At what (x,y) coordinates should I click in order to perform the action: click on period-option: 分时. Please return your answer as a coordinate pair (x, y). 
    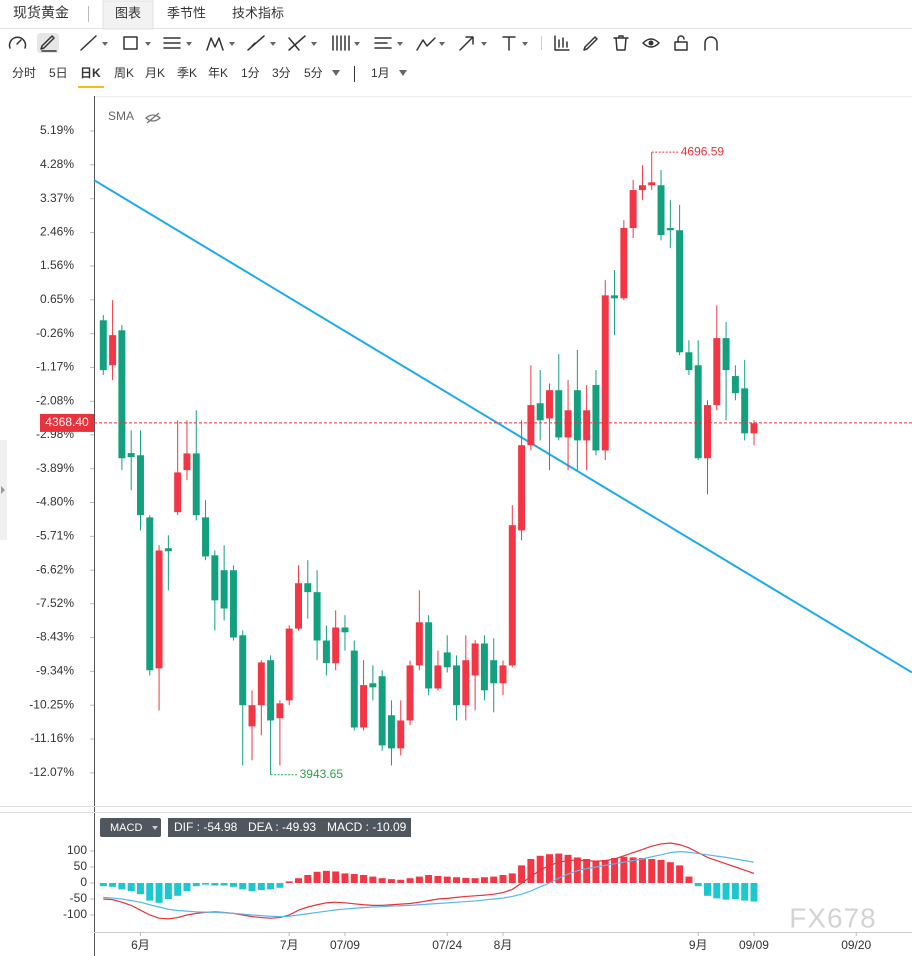
    Looking at the image, I should click on (24, 73).